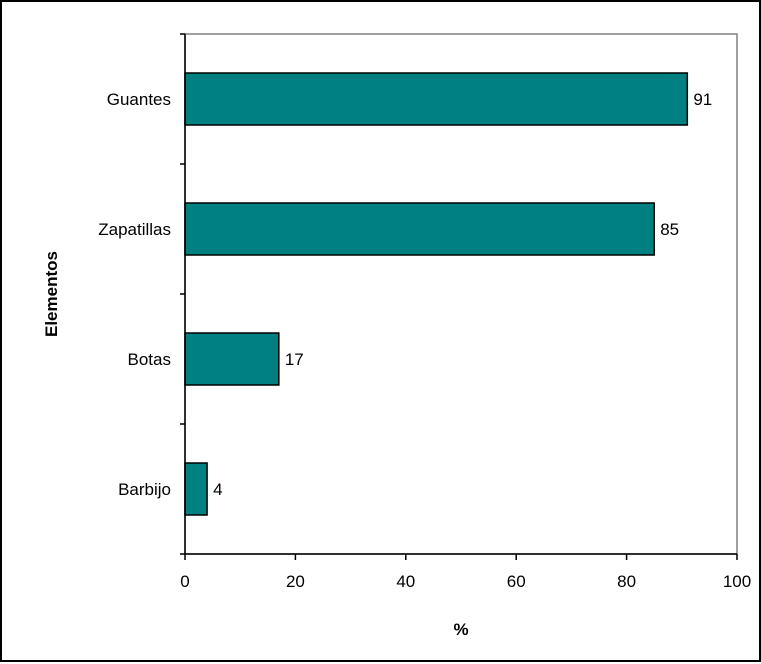 This screenshot has height=664, width=761. I want to click on category-label-zapatillas: Zapatillas, so click(134, 229).